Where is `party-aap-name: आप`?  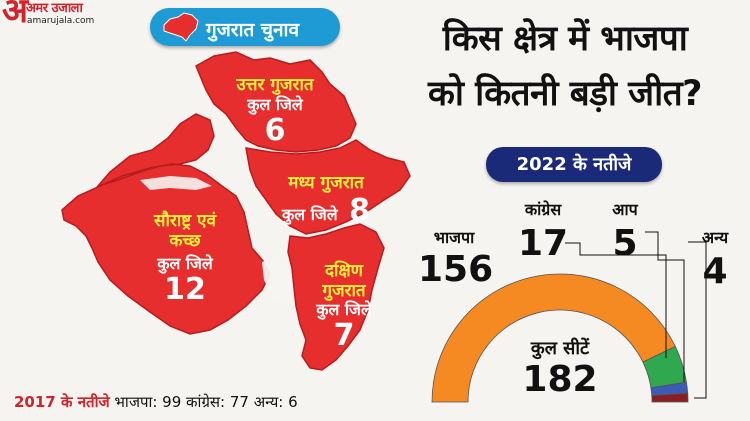 party-aap-name: आप is located at coordinates (625, 209).